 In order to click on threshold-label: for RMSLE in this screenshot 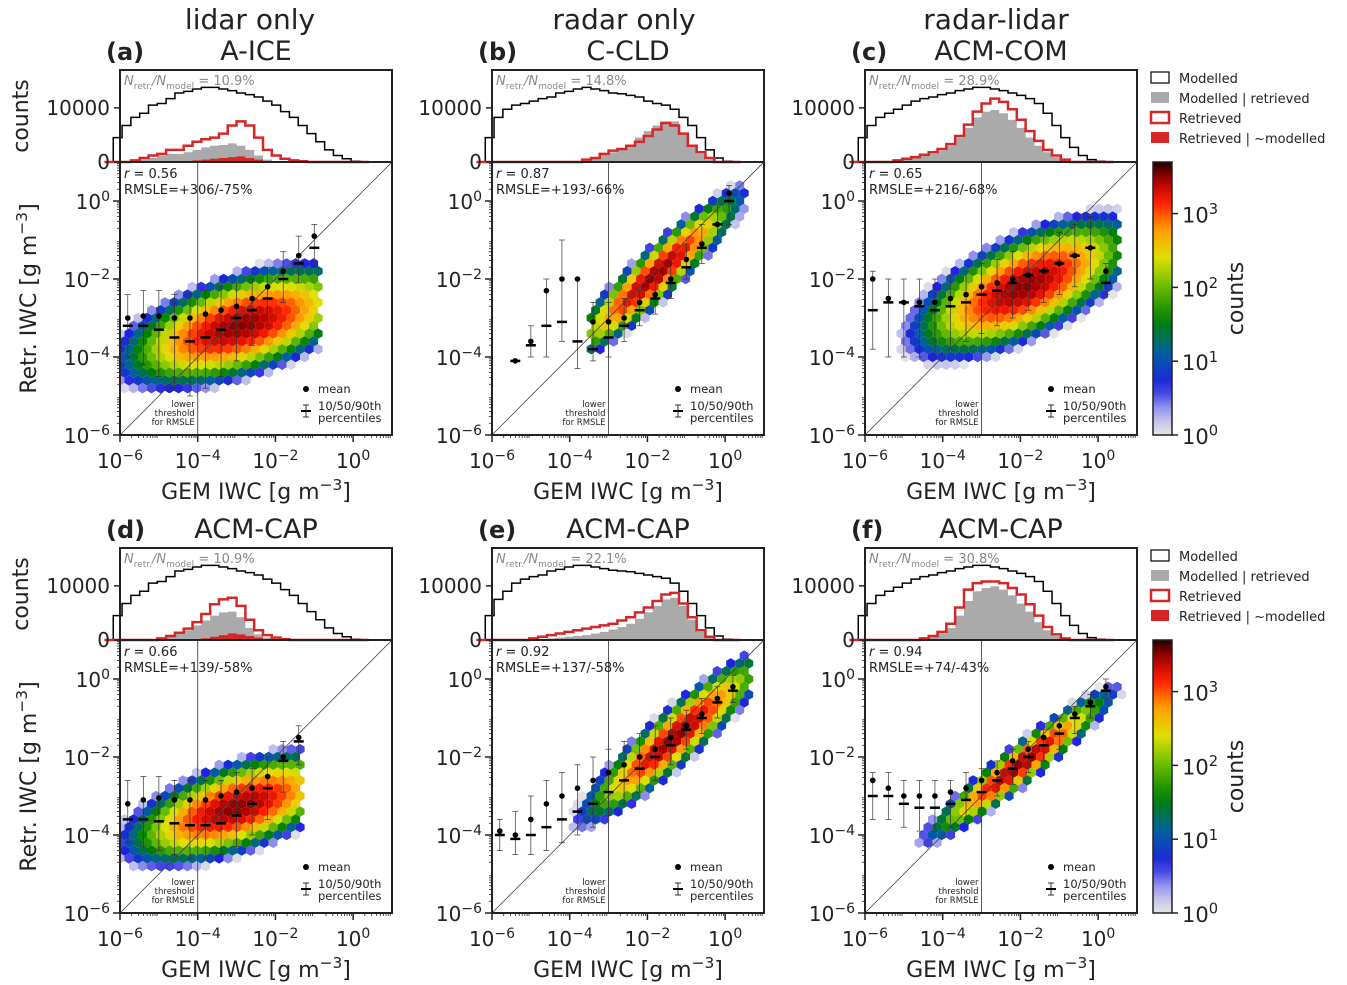, I will do `click(173, 901)`.